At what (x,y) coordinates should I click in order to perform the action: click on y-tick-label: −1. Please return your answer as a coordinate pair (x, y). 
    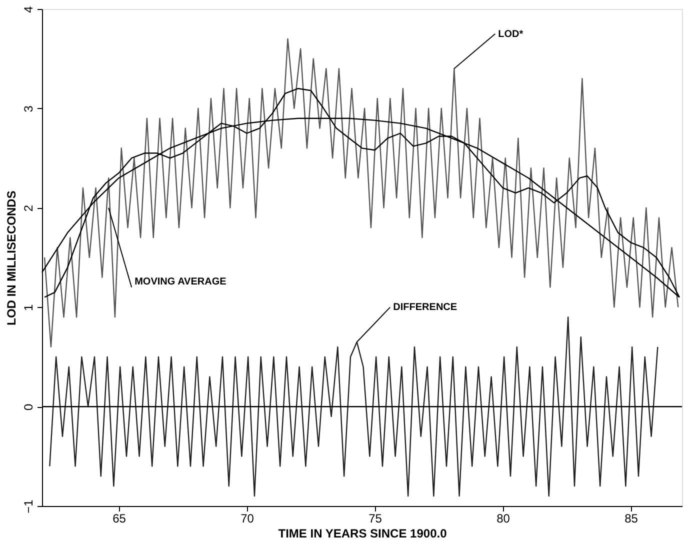
    Looking at the image, I should click on (29, 506).